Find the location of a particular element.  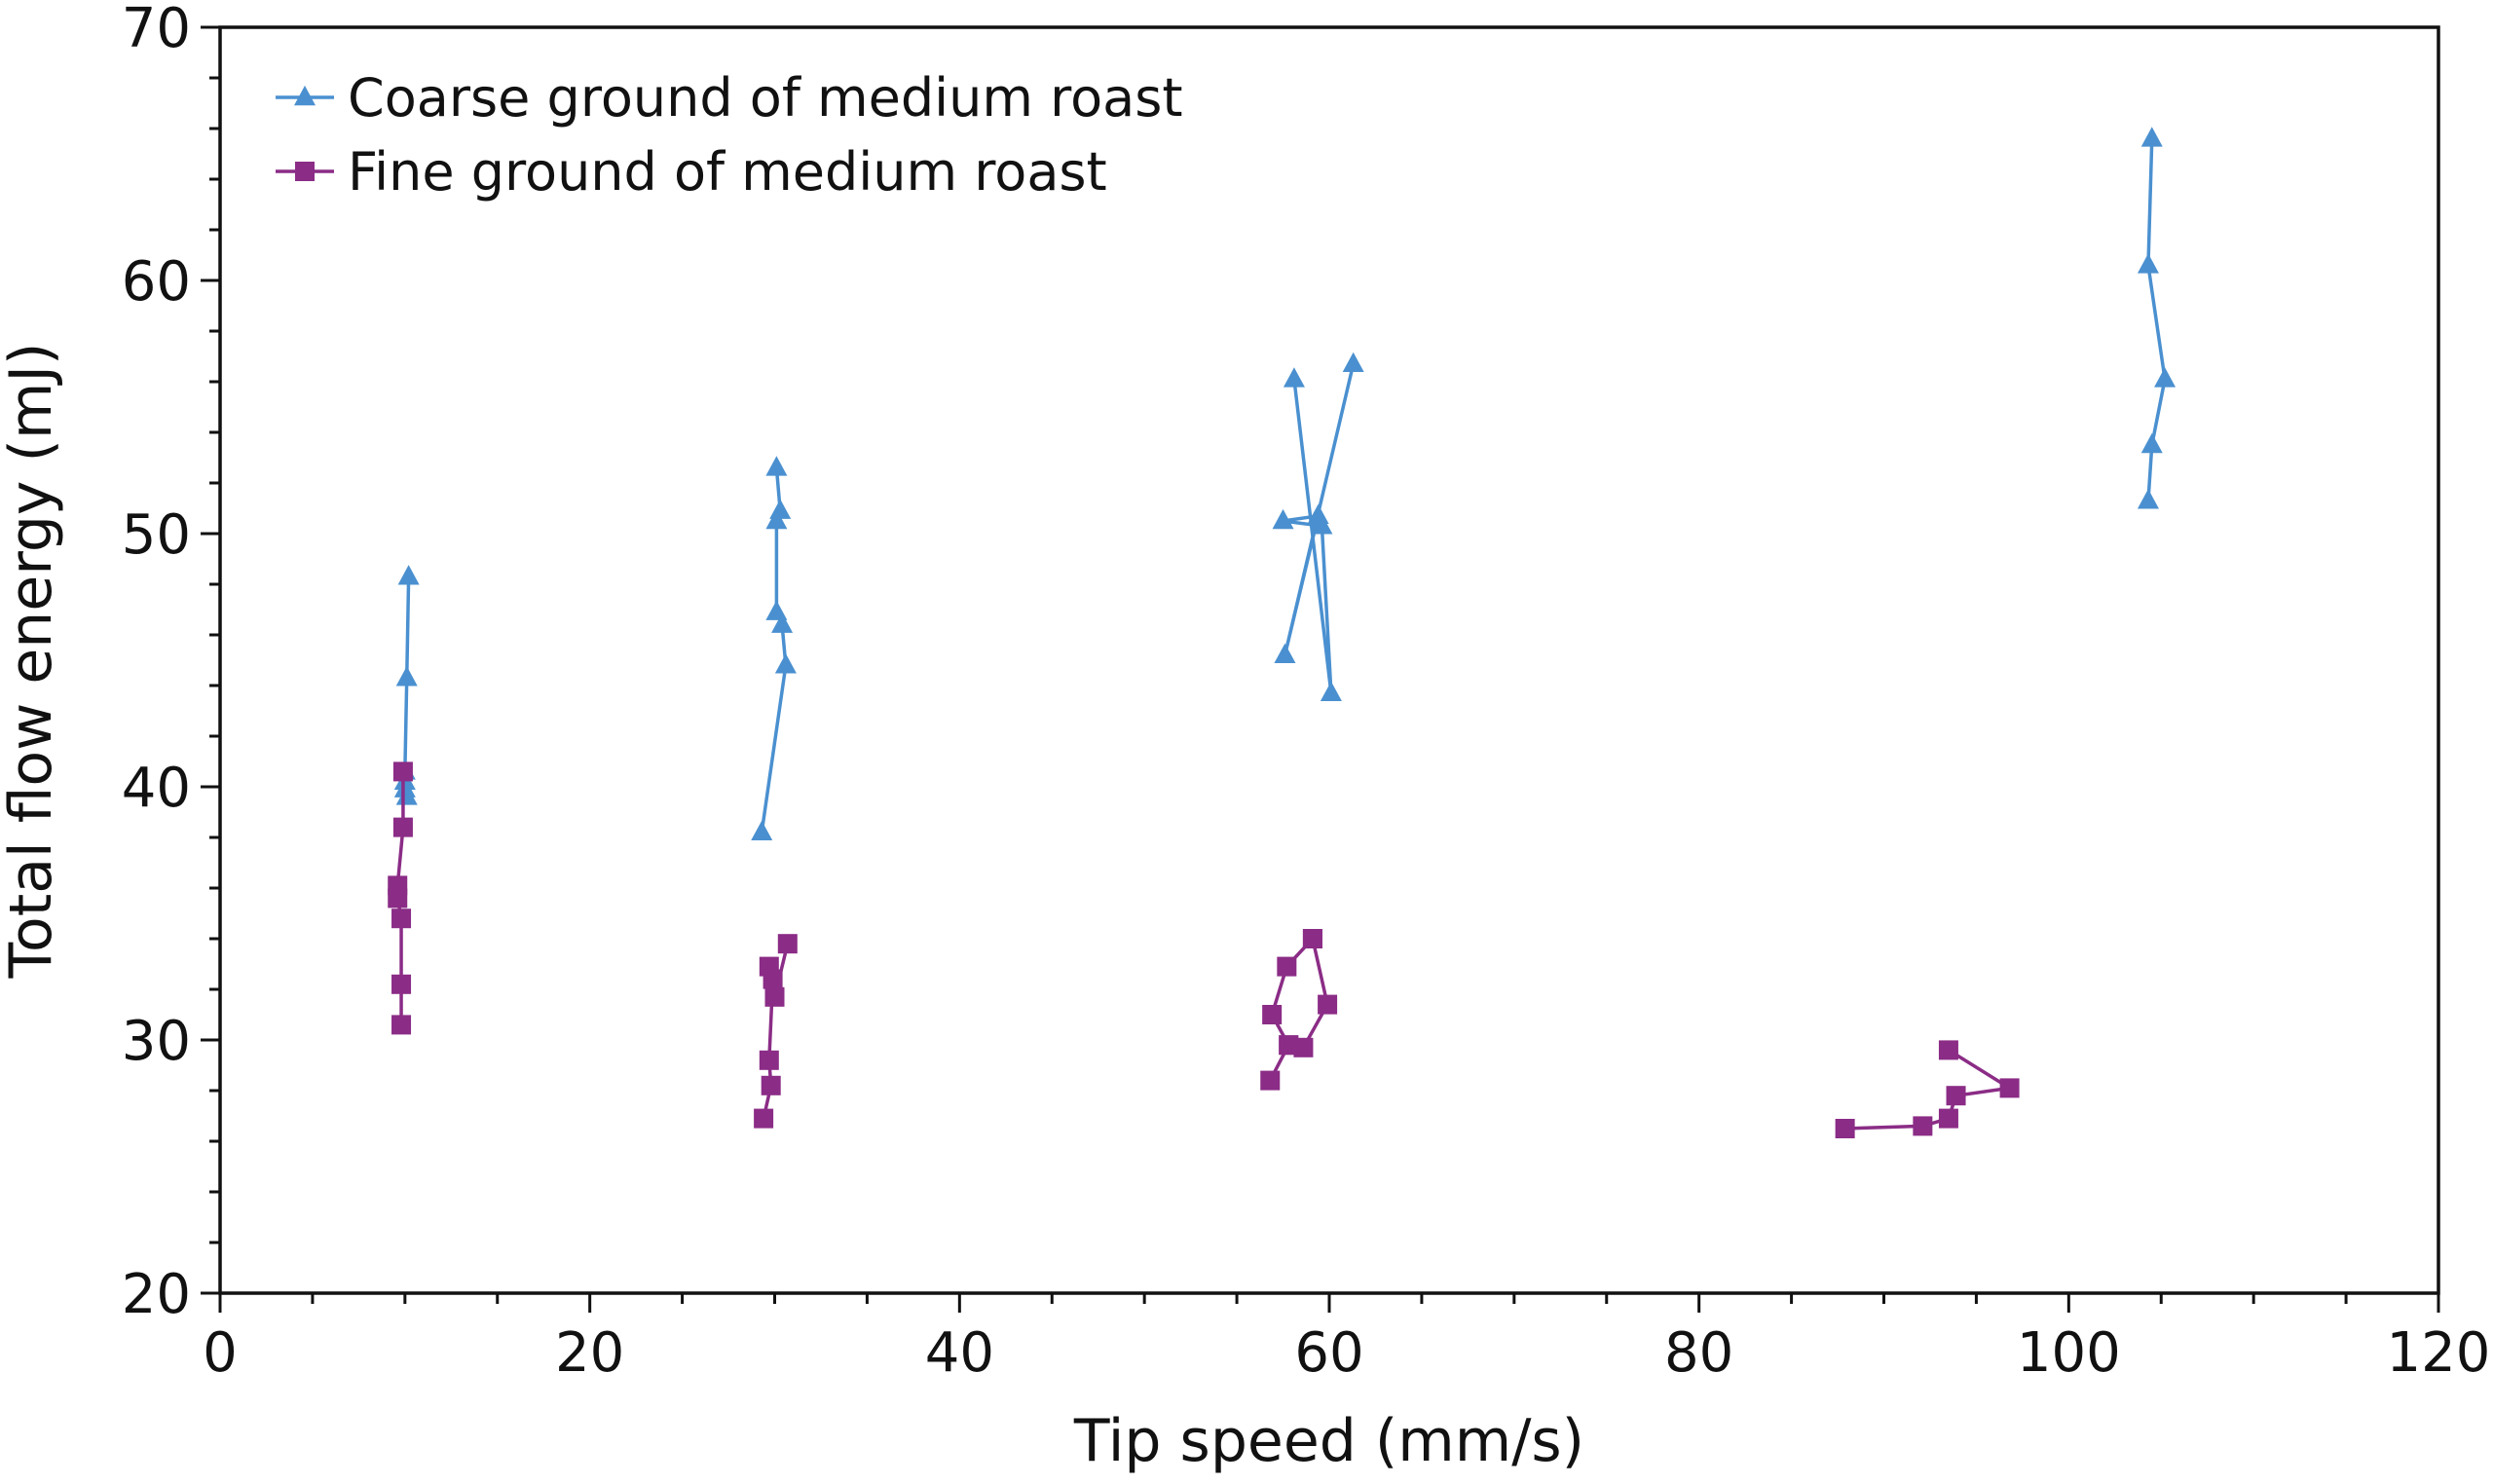

legend-item-coarse: Coarse ground of medium roast is located at coordinates (730, 98).